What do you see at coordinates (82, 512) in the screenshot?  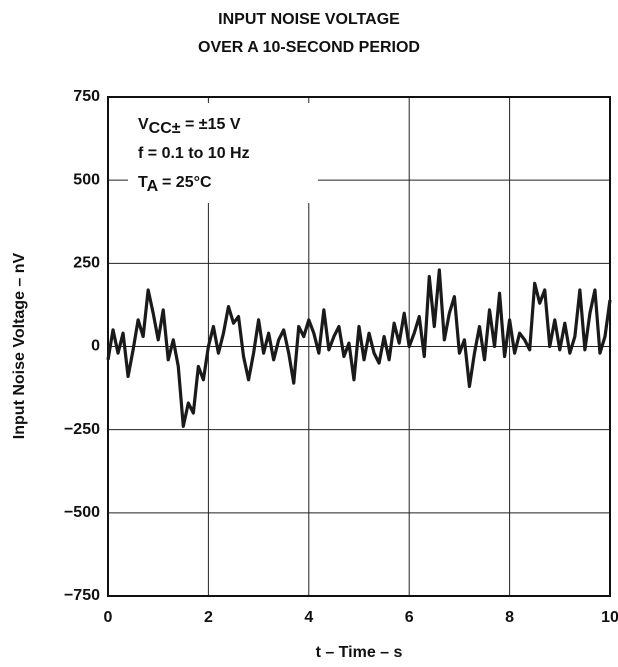 I see `y-tick-label: −500` at bounding box center [82, 512].